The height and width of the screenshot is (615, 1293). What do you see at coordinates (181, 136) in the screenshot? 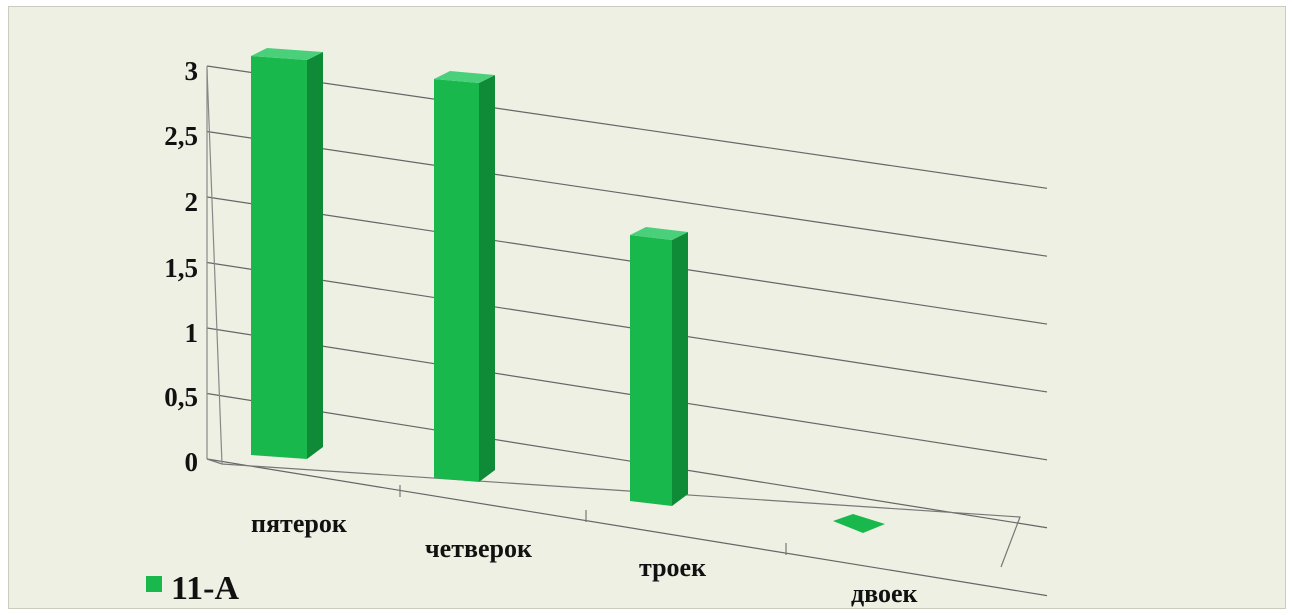
I see `y-tick-label: 2,5` at bounding box center [181, 136].